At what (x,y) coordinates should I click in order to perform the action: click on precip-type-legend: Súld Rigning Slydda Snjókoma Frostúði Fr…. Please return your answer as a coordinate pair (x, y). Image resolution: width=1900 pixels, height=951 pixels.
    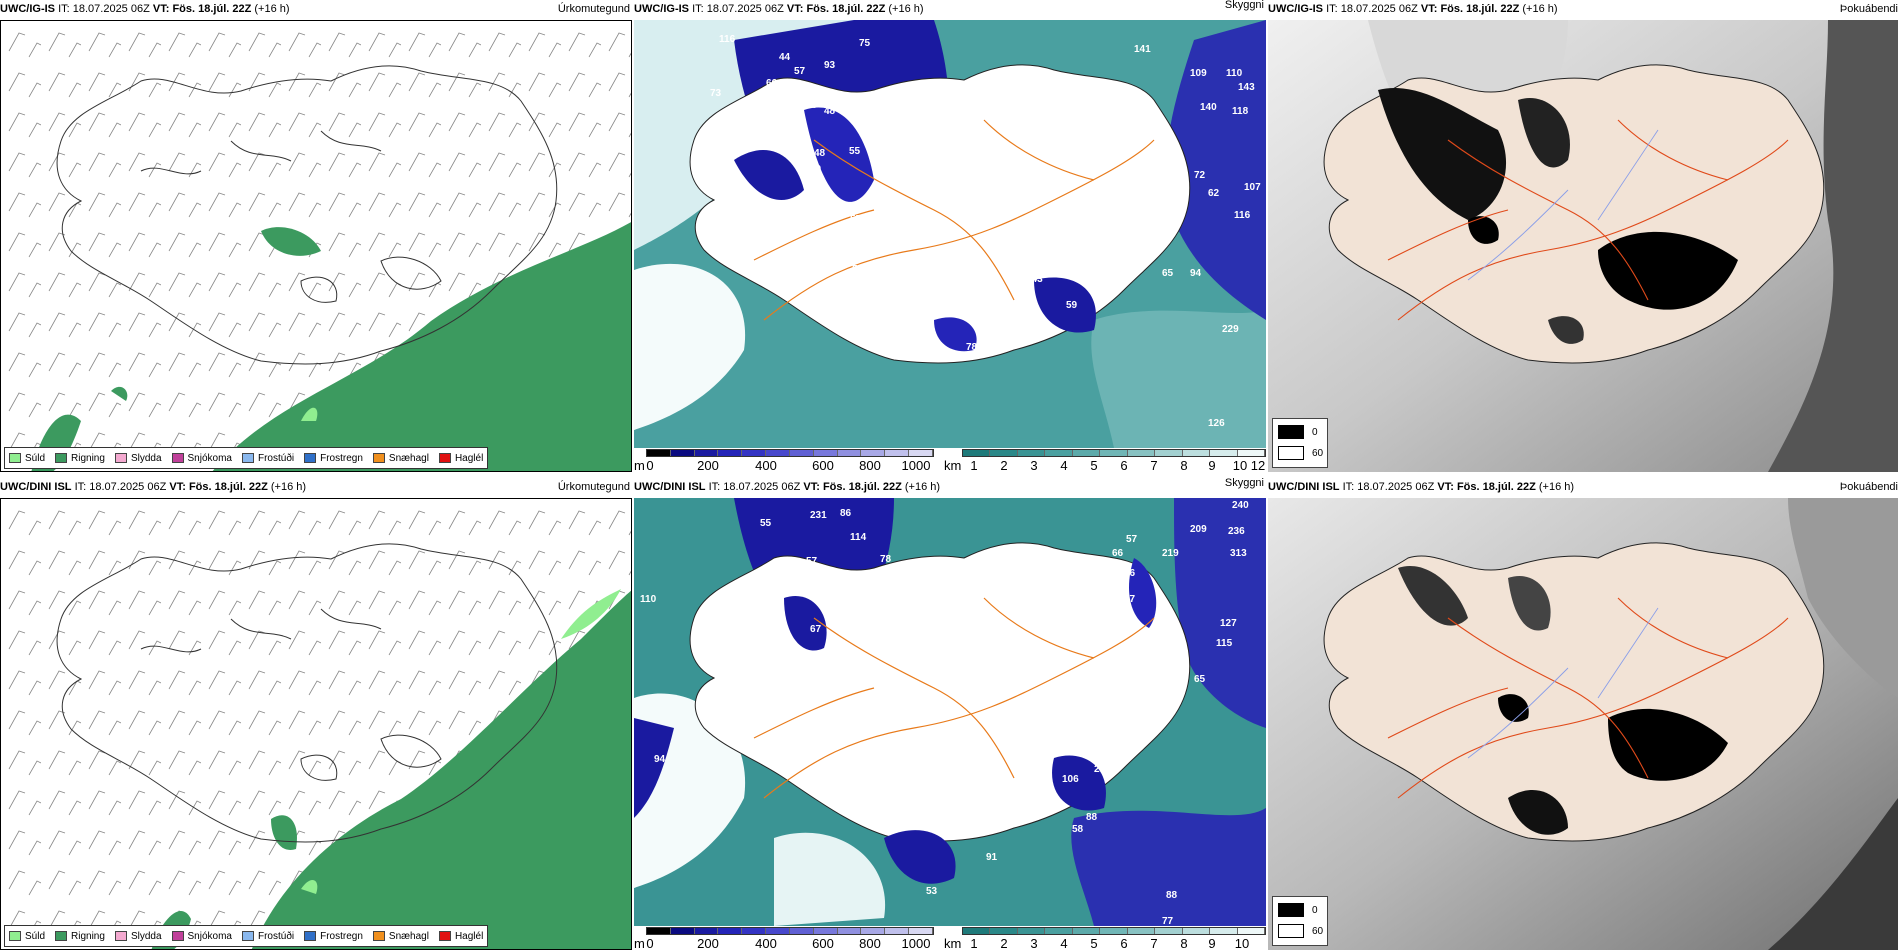
    Looking at the image, I should click on (246, 936).